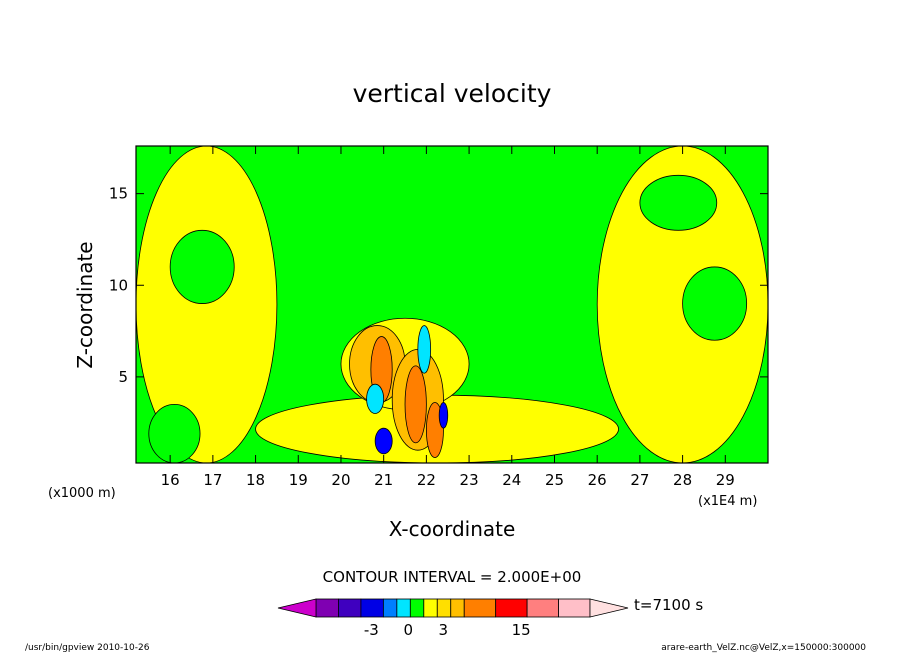 This screenshot has width=904, height=654. I want to click on footer-right: arare-earth_VelZ.nc@VelZ,x=150000:300000, so click(763, 648).